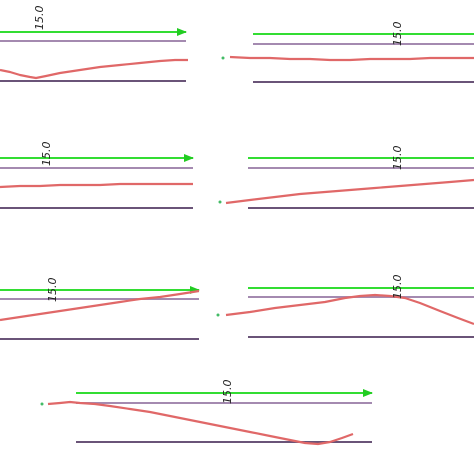 This screenshot has width=474, height=474. I want to click on panel-7: 15.0, so click(206, 413).